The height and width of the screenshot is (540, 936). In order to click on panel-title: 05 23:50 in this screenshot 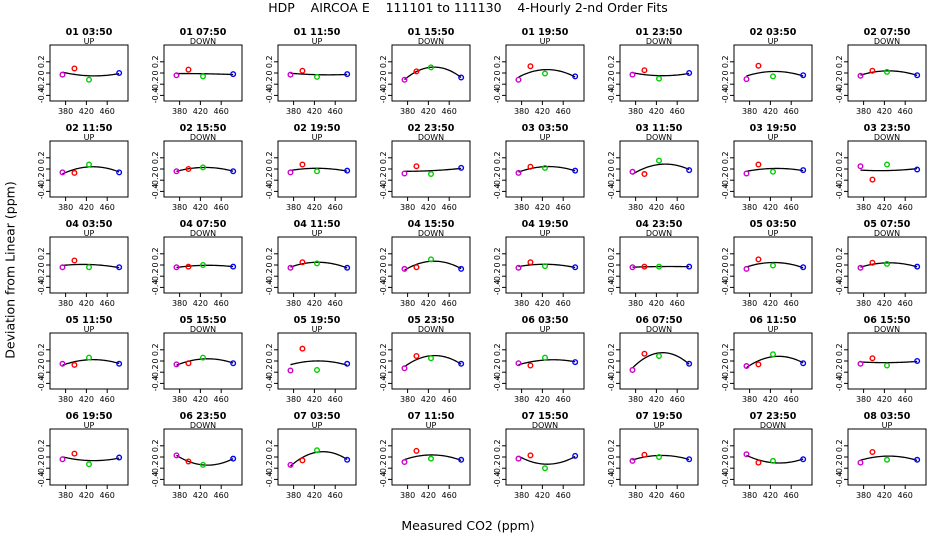, I will do `click(431, 320)`.